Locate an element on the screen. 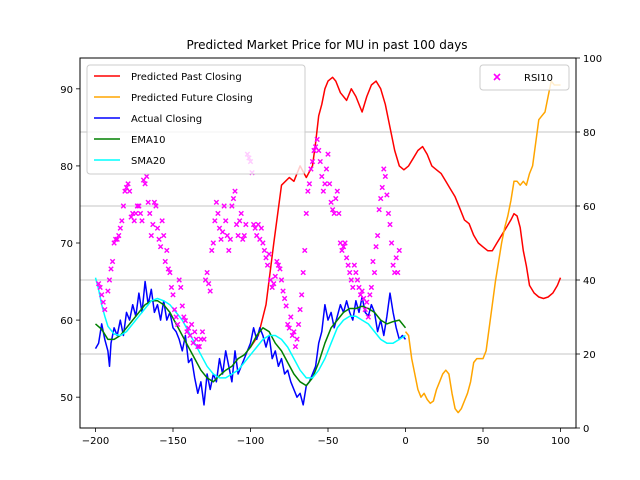 This screenshot has width=640, height=480. y2-tick-label: 0 is located at coordinates (586, 429).